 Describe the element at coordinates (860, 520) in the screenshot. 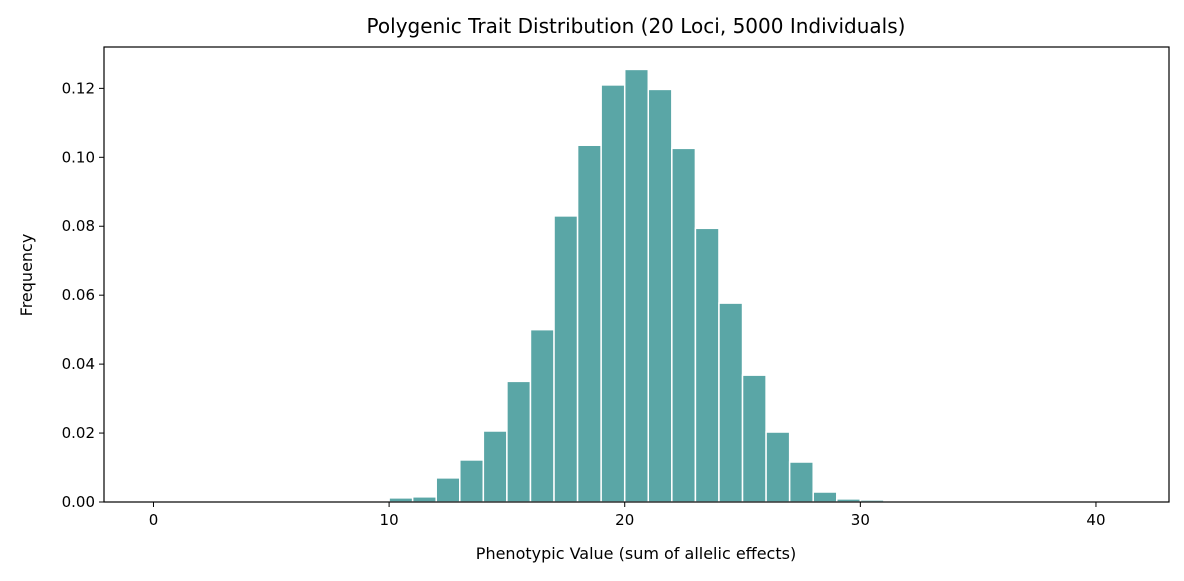

I see `x-tick-label: 30` at that location.